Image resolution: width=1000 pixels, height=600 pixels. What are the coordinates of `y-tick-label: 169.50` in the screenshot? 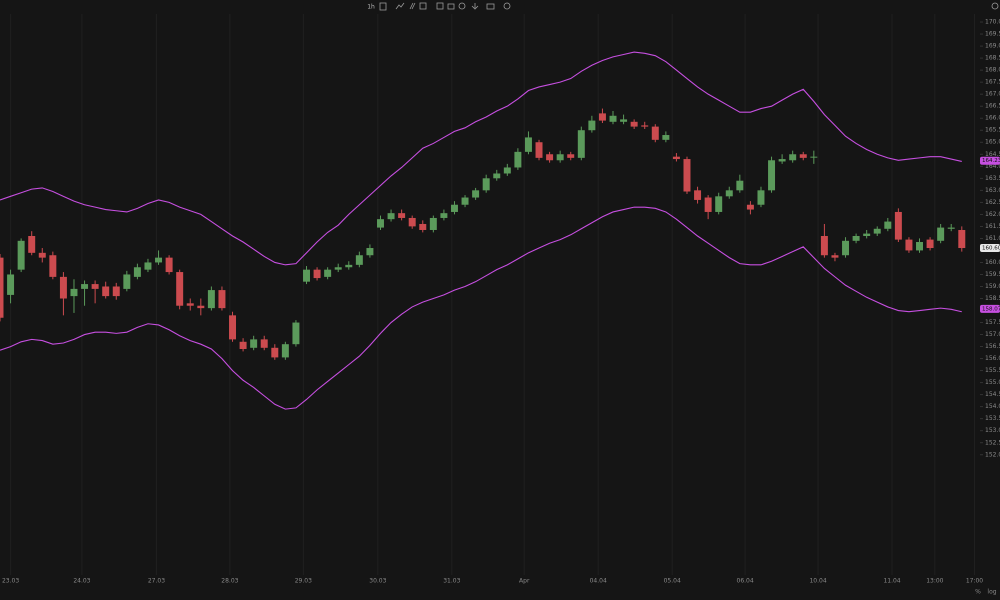 It's located at (992, 34).